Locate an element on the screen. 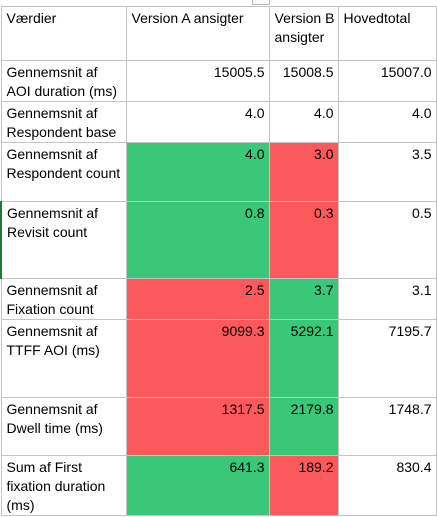 This screenshot has width=437, height=517. resize-handle is located at coordinates (261, 2).